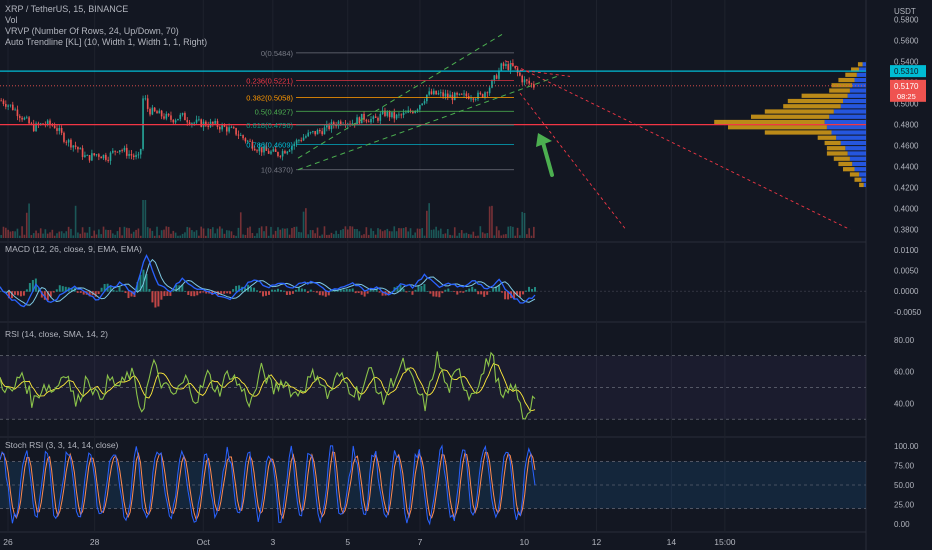 The width and height of the screenshot is (932, 550). I want to click on current-price-badge, so click(908, 90).